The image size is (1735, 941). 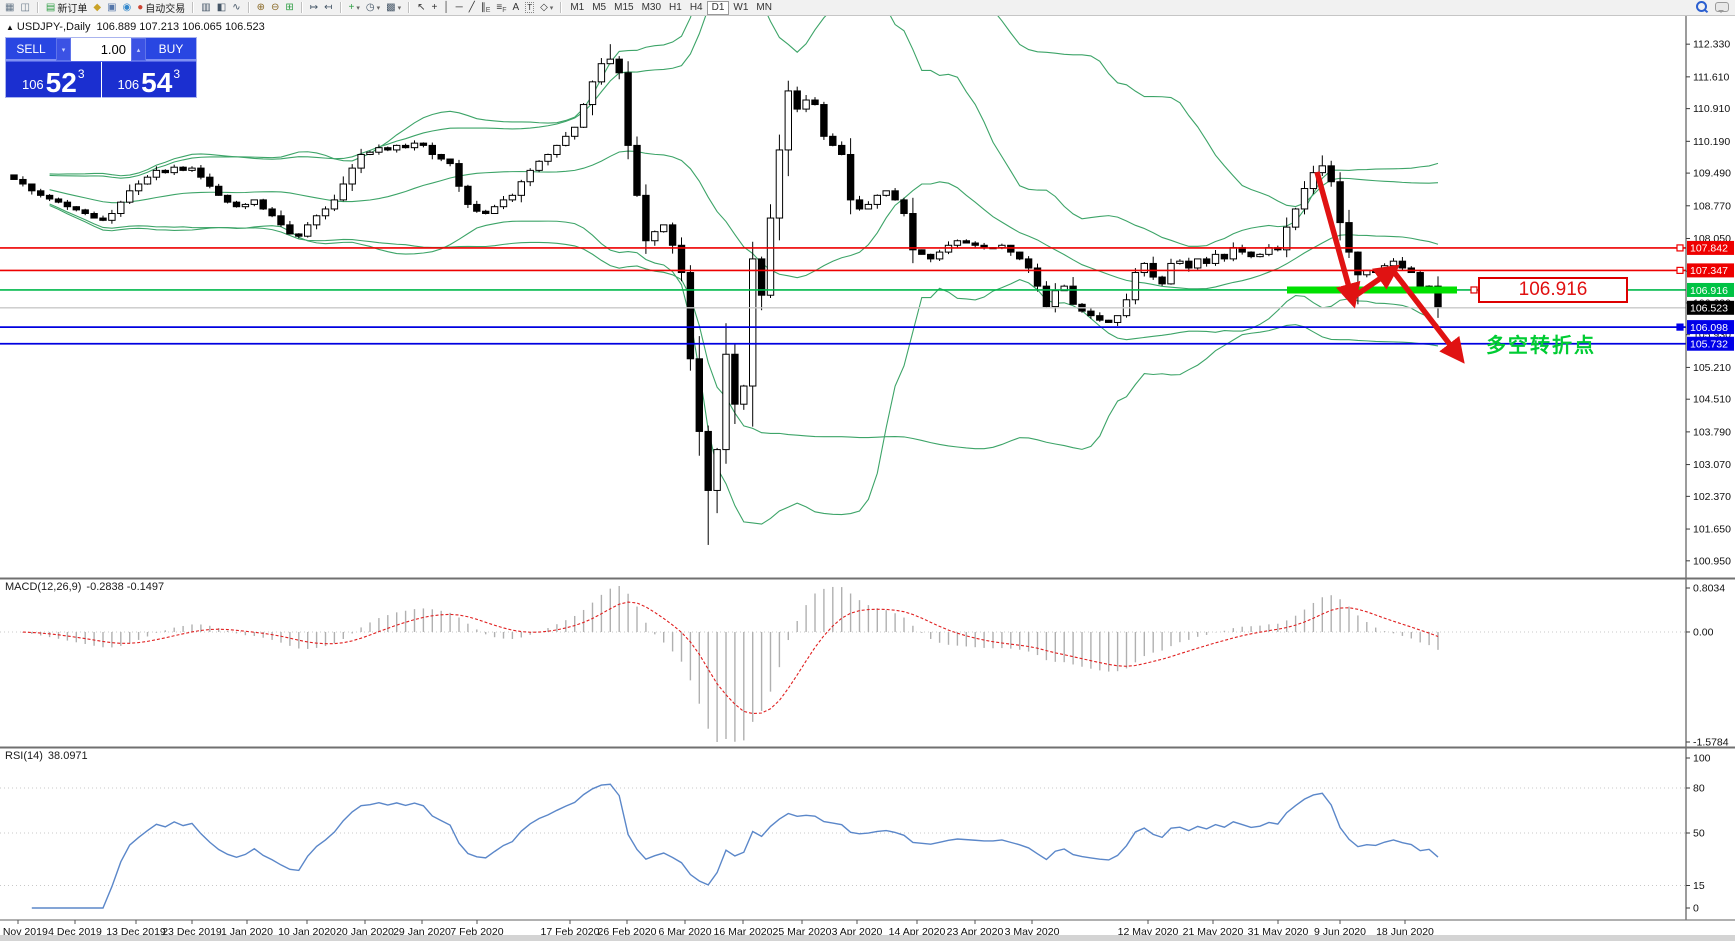 I want to click on one-click-trade-panel: SELL ▾ 1.00 ▴ BUY 106 52 3 106 54 3, so click(x=101, y=67).